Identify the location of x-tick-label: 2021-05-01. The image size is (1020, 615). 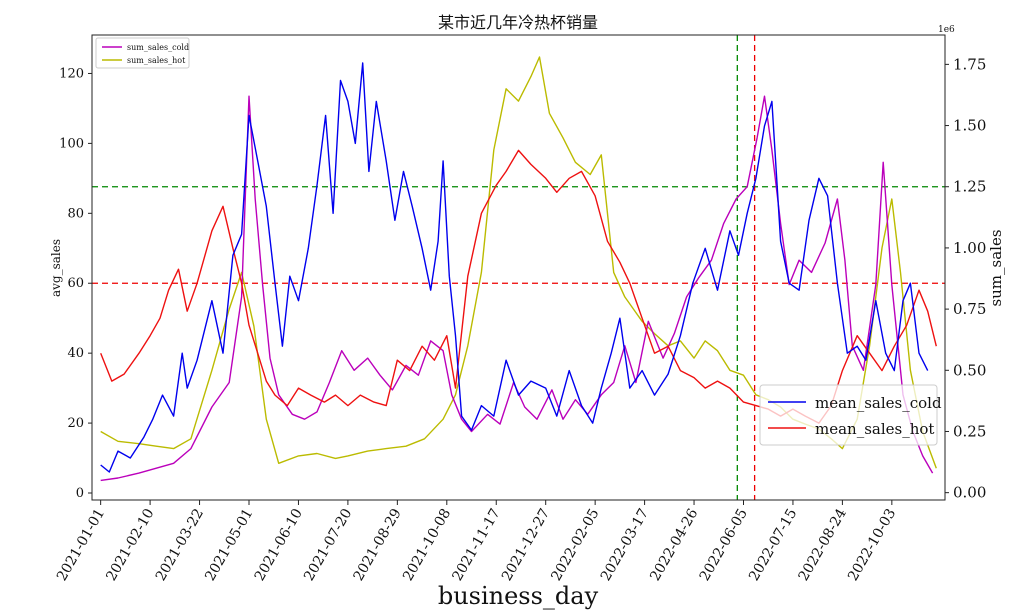
(229, 545).